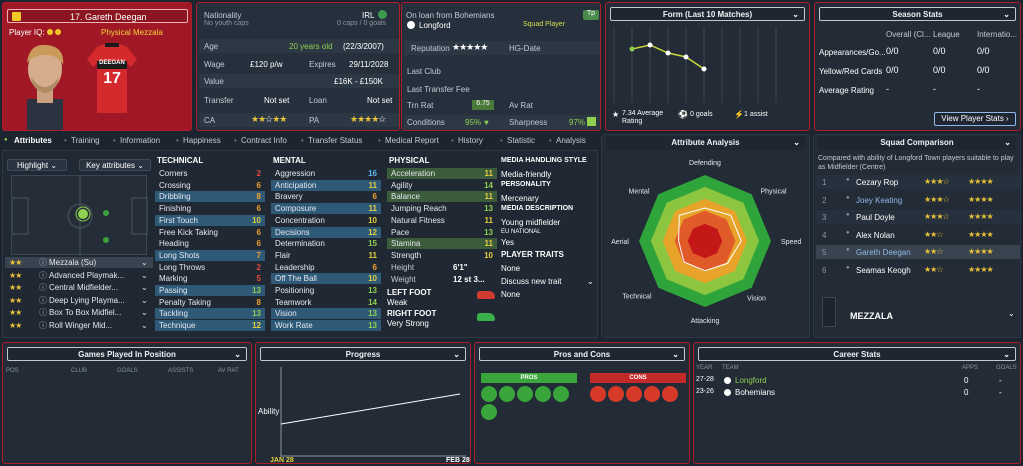  Describe the element at coordinates (210, 278) in the screenshot. I see `attribute-row: Marking 5` at that location.